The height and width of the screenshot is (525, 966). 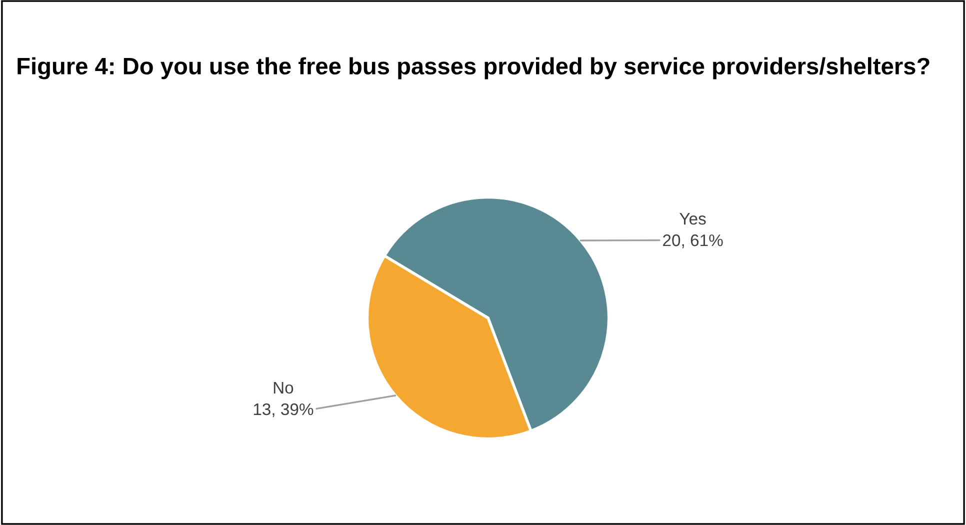 I want to click on data-label: 13, 39%, so click(x=284, y=410).